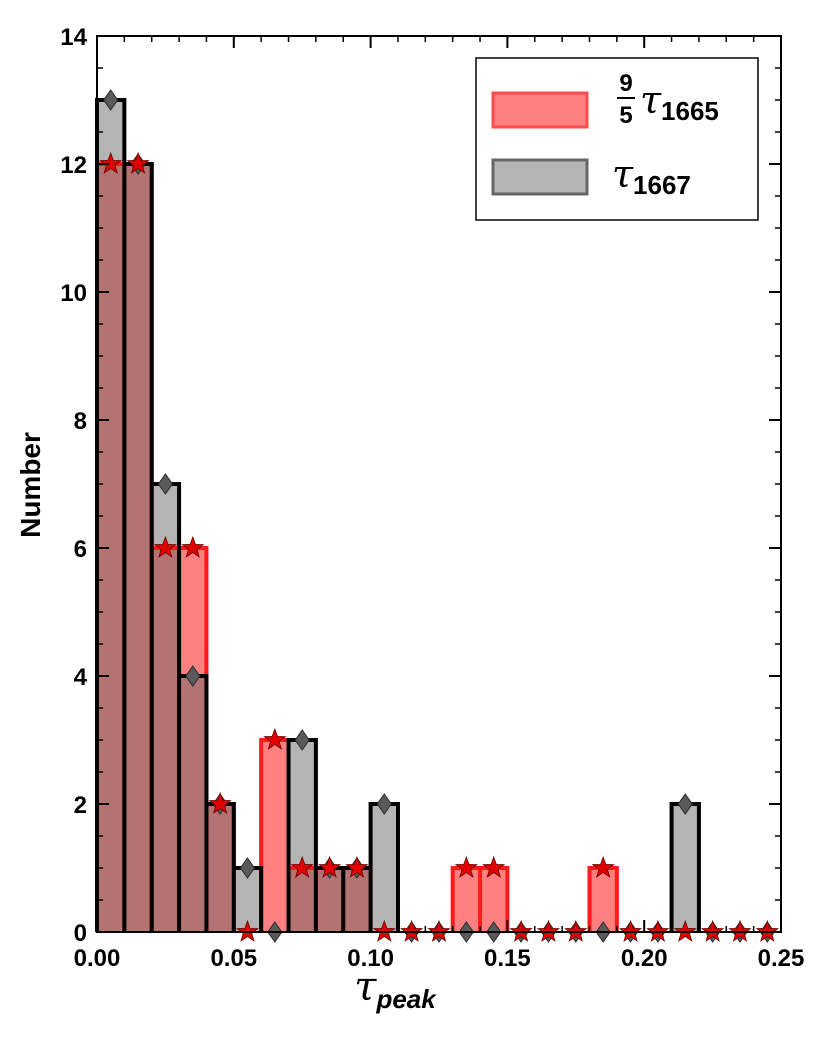 This screenshot has width=830, height=1038. What do you see at coordinates (73, 165) in the screenshot?
I see `y-tick-label: 12` at bounding box center [73, 165].